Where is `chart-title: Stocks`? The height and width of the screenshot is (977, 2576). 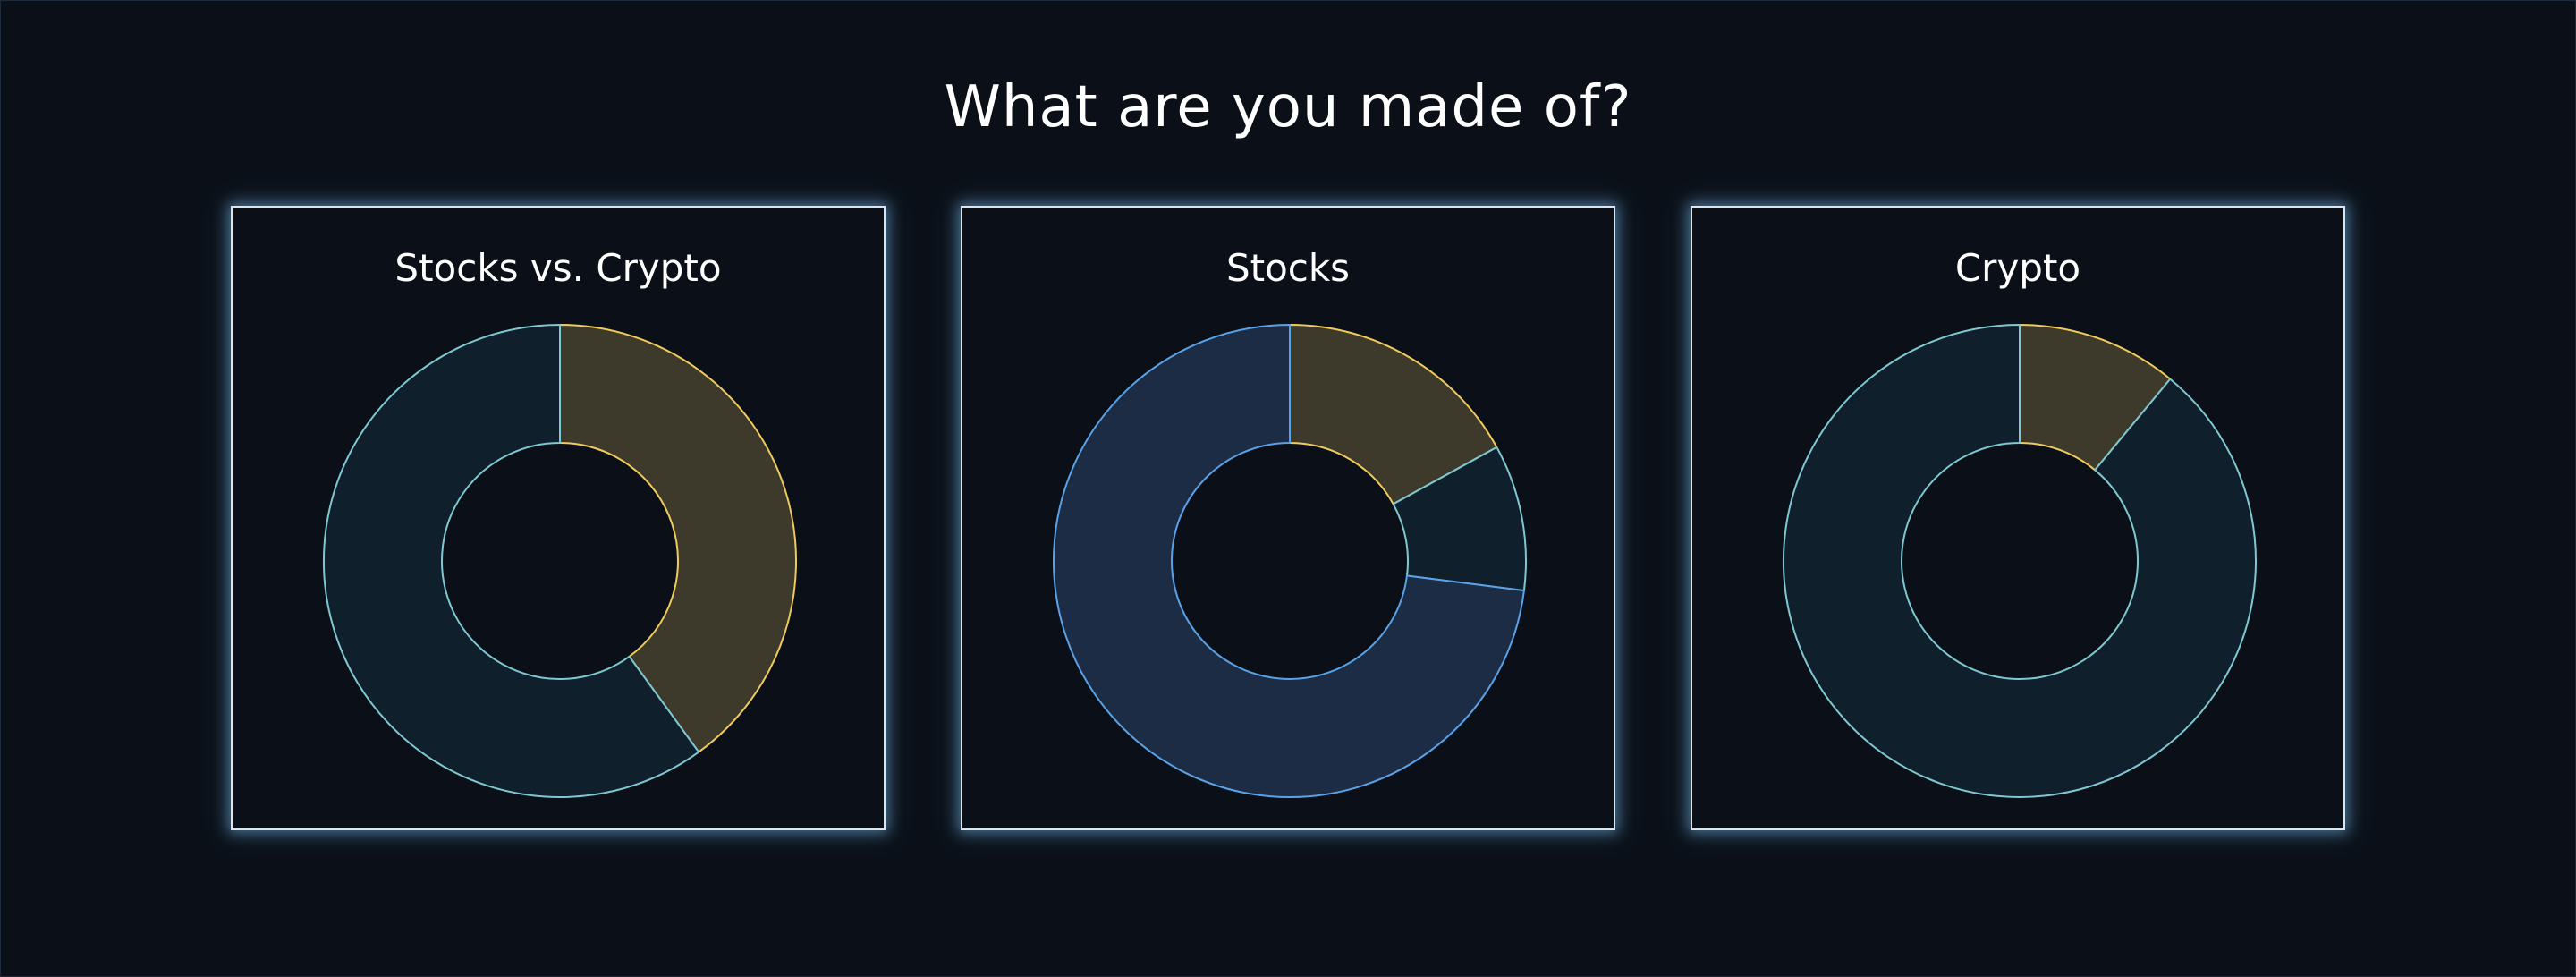 chart-title: Stocks is located at coordinates (1288, 268).